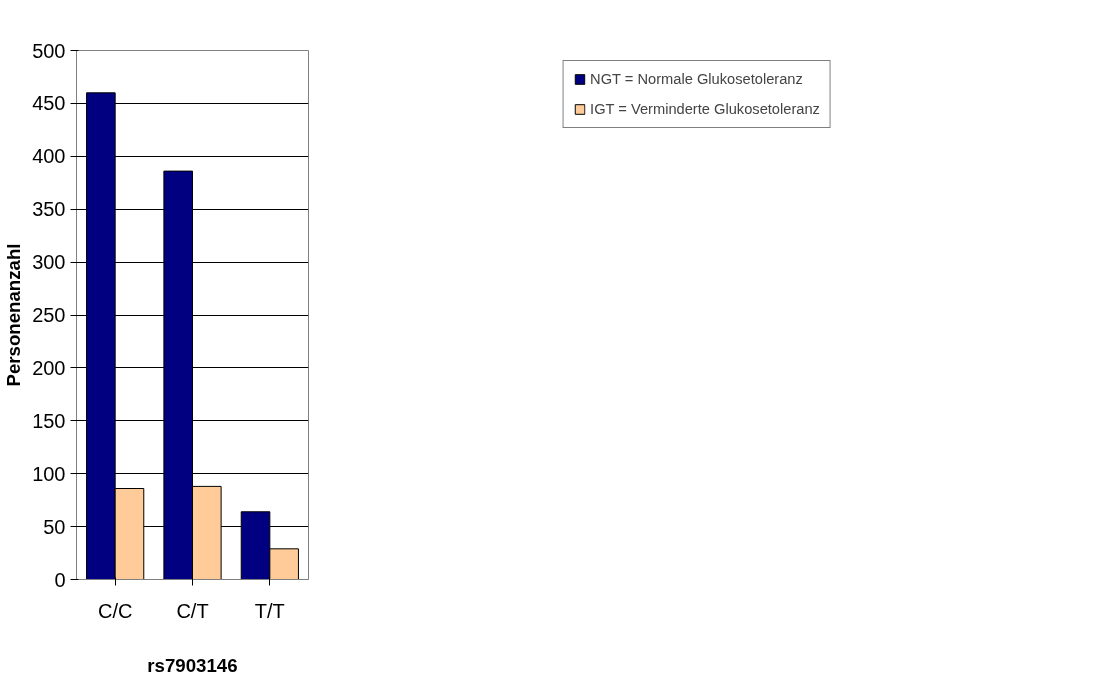  I want to click on y-tick-label: 50, so click(54, 526).